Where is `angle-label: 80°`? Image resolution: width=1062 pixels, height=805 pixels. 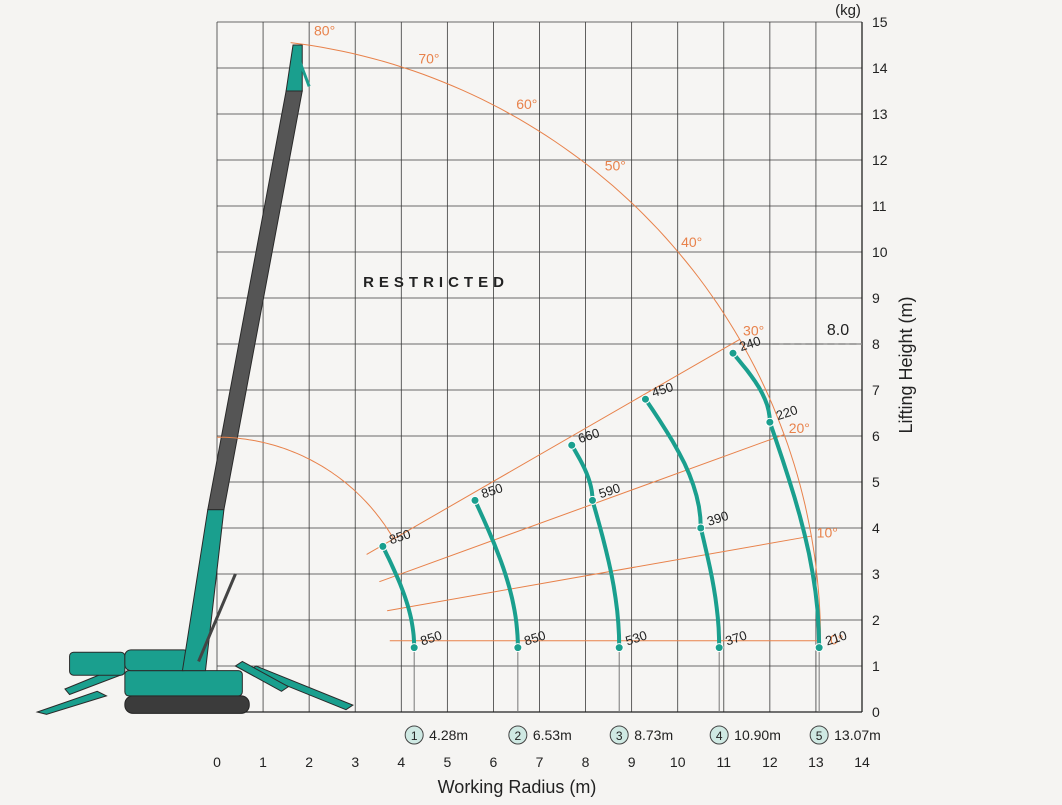 angle-label: 80° is located at coordinates (324, 30).